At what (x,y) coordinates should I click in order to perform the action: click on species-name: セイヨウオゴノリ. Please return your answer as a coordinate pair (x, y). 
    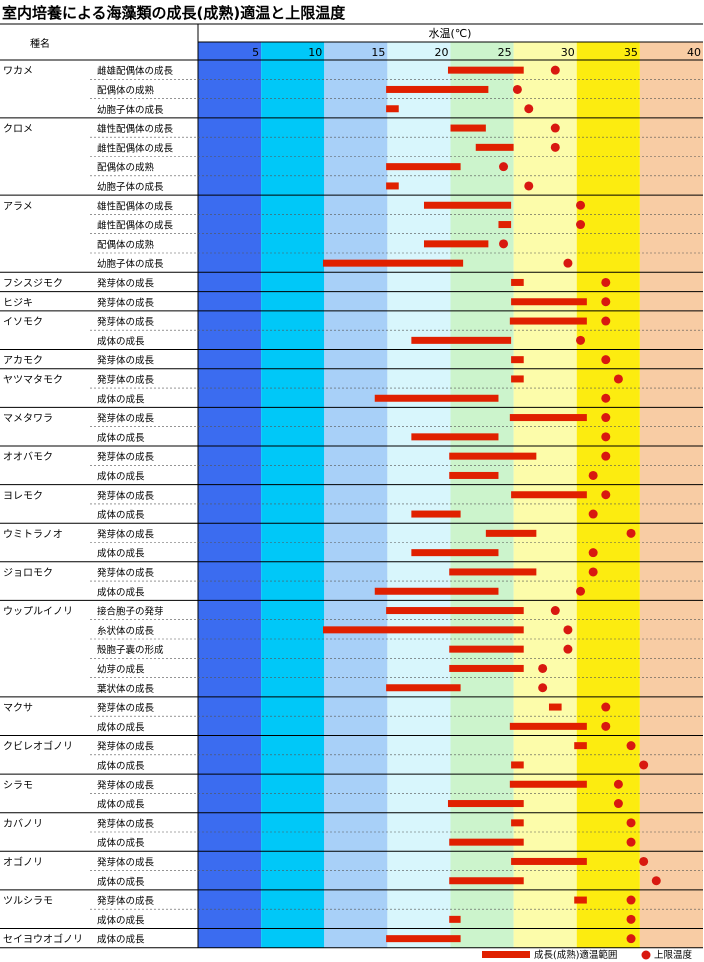
    Looking at the image, I should click on (43, 939).